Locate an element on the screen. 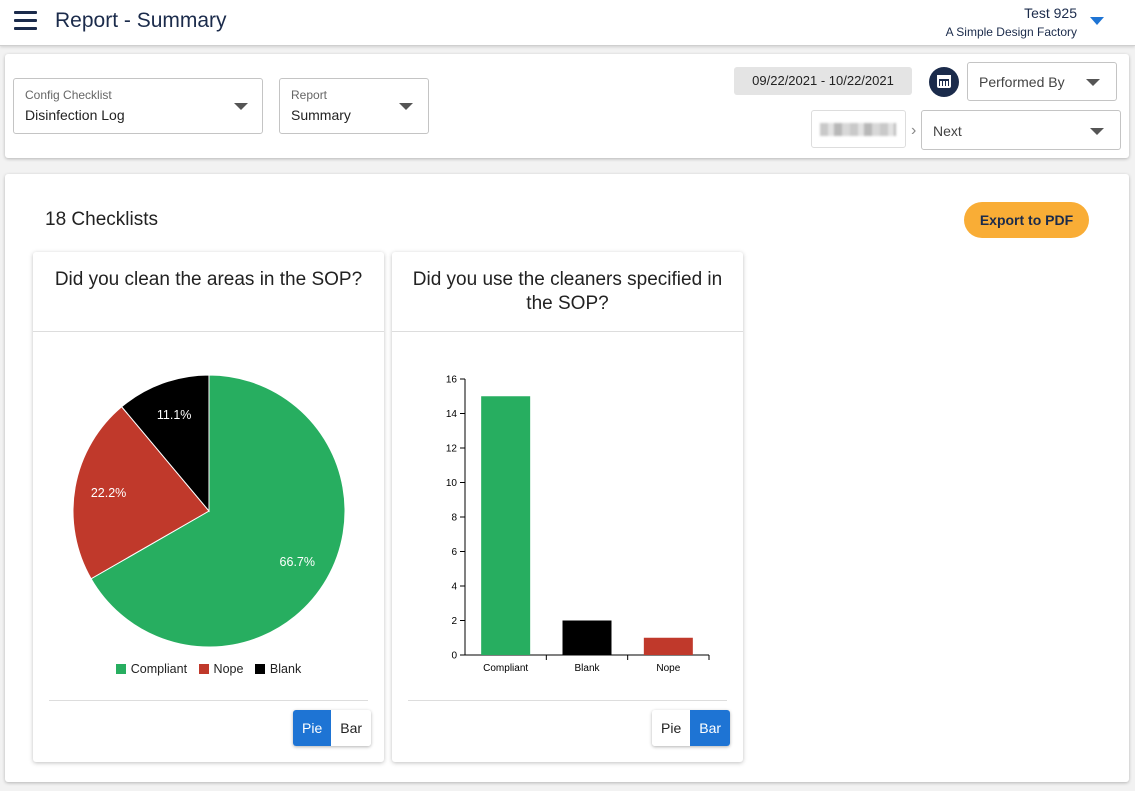 This screenshot has height=791, width=1135. x-tick-label: Nope is located at coordinates (668, 668).